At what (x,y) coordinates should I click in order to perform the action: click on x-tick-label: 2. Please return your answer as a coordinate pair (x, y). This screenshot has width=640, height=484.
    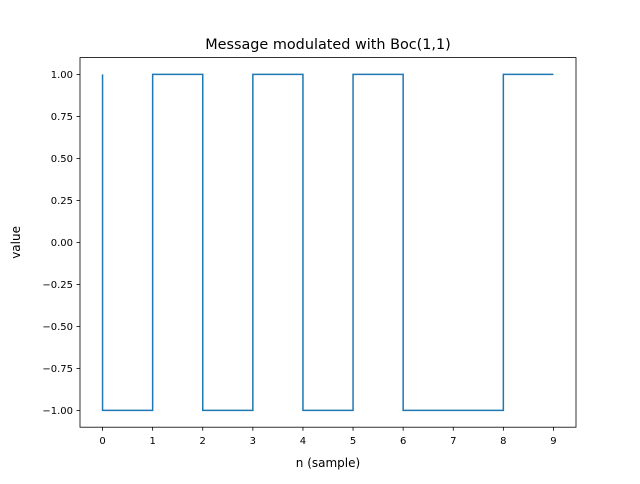
    Looking at the image, I should click on (203, 441).